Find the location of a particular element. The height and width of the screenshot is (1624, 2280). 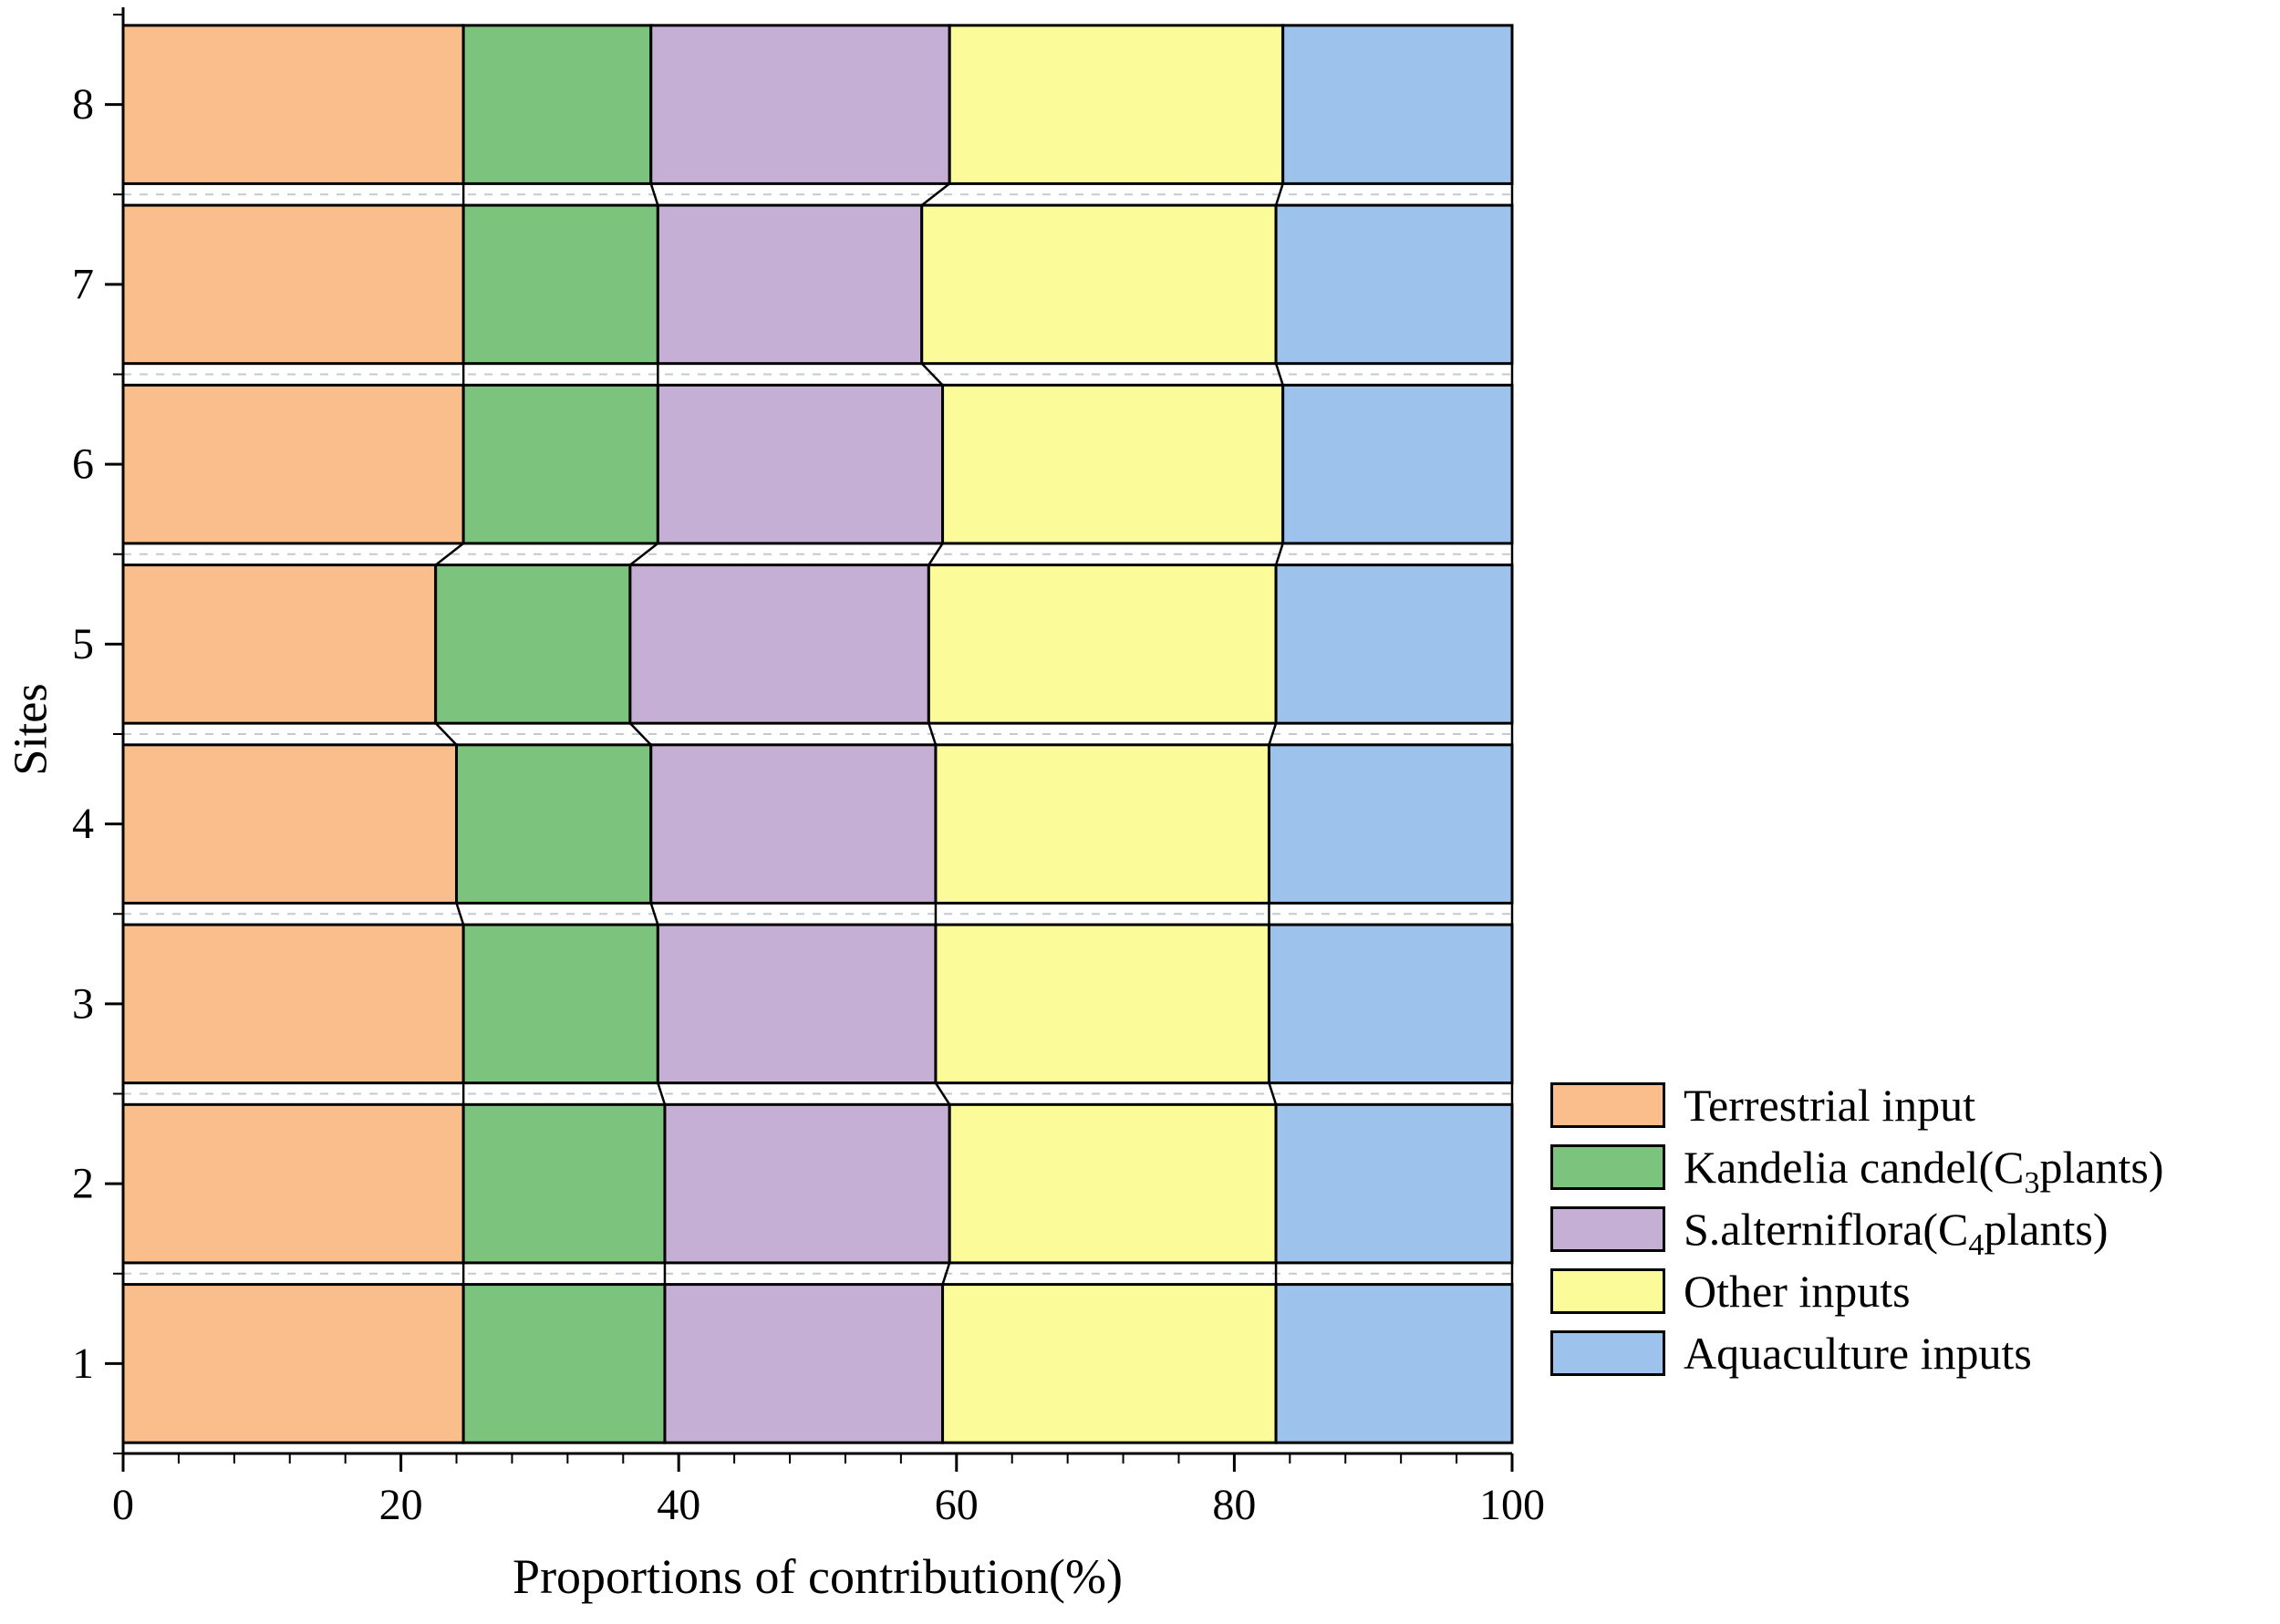

legend-item-kandelia: Kandelia candel(C3plants) is located at coordinates (1857, 1168).